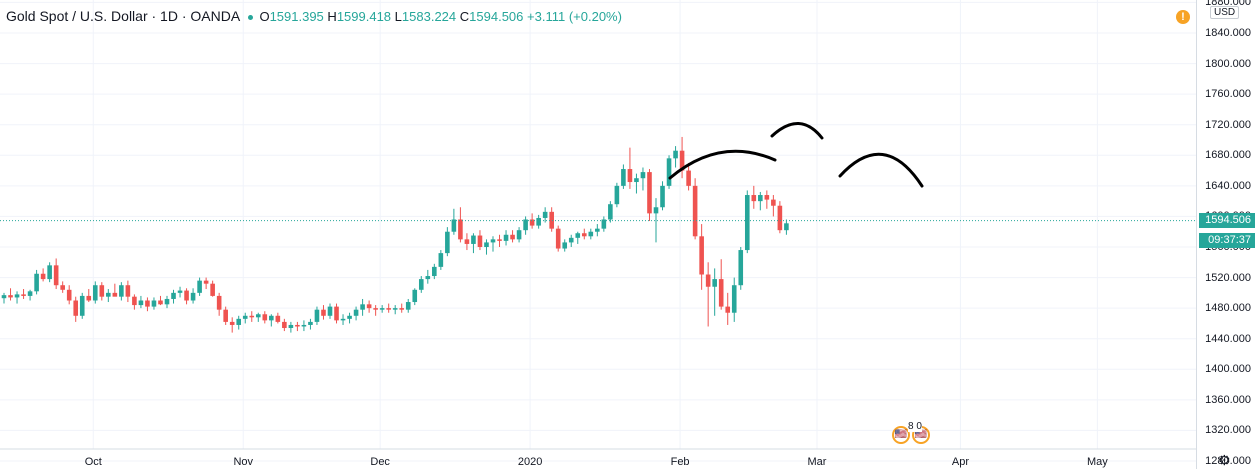 The image size is (1255, 474). Describe the element at coordinates (901, 435) in the screenshot. I see `us-flag-icon: 🇺🇸` at that location.